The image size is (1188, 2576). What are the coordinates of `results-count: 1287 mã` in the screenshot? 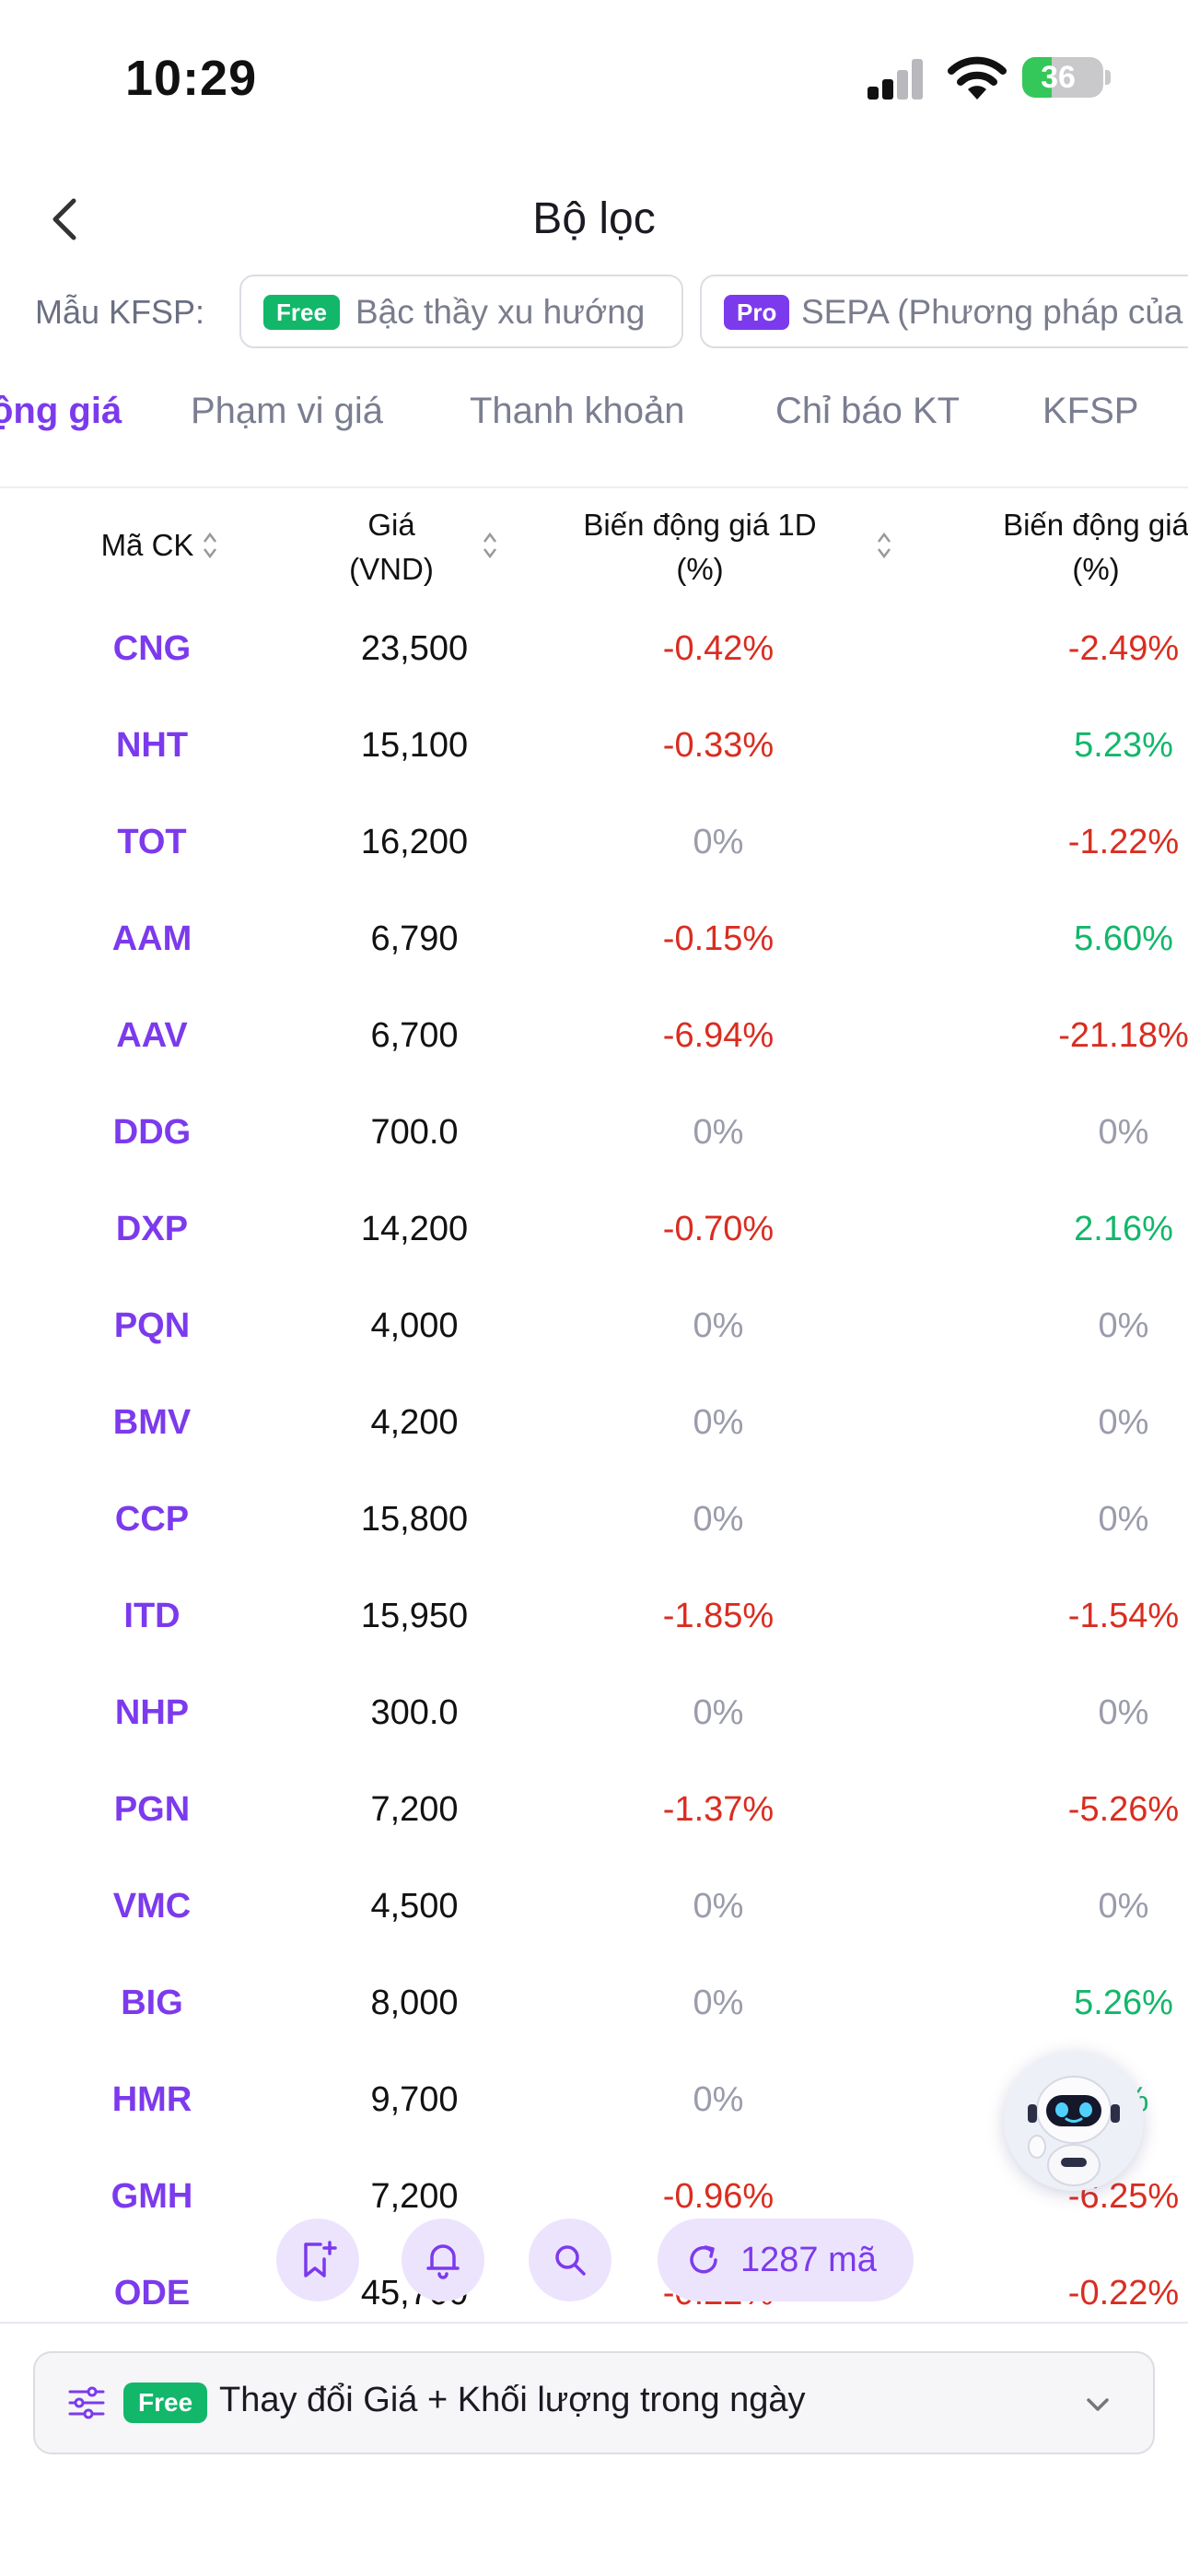 It's located at (808, 2260).